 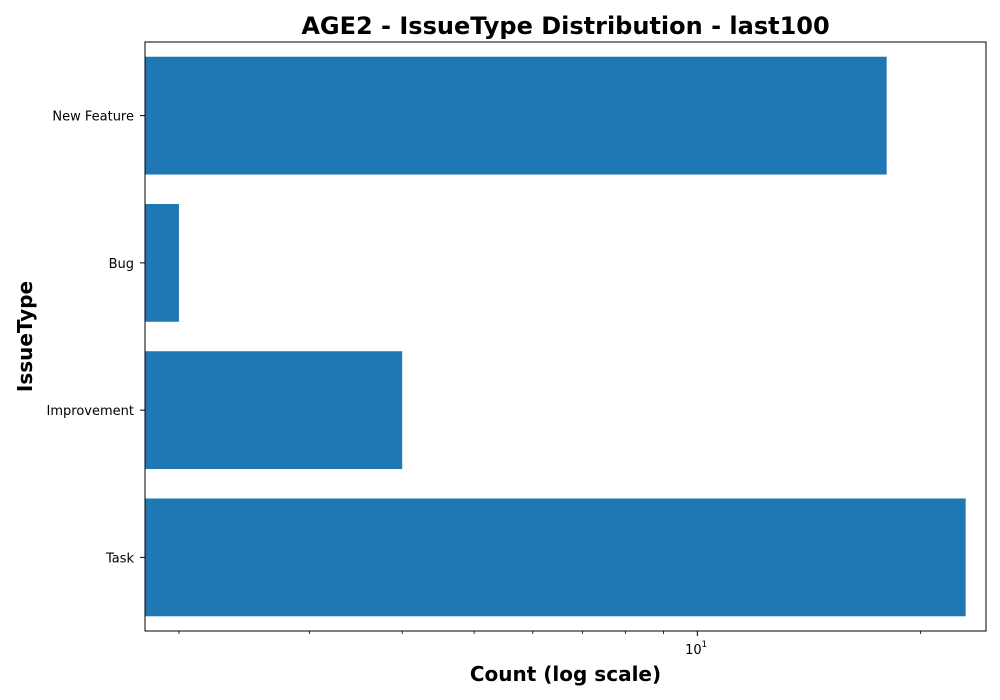 What do you see at coordinates (550, 644) in the screenshot?
I see `x-axis-ticks: 10 1` at bounding box center [550, 644].